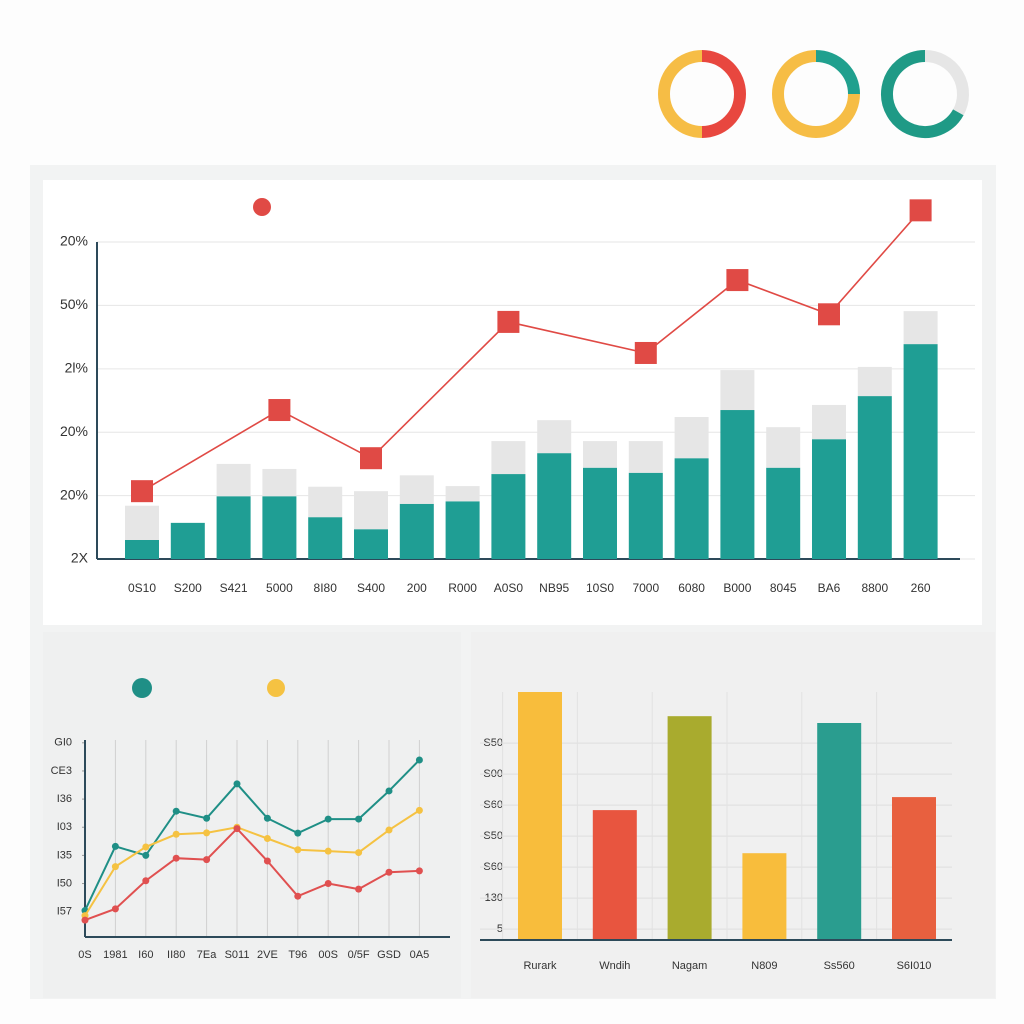 The width and height of the screenshot is (1024, 1024). I want to click on y-tick-label: I50, so click(64, 883).